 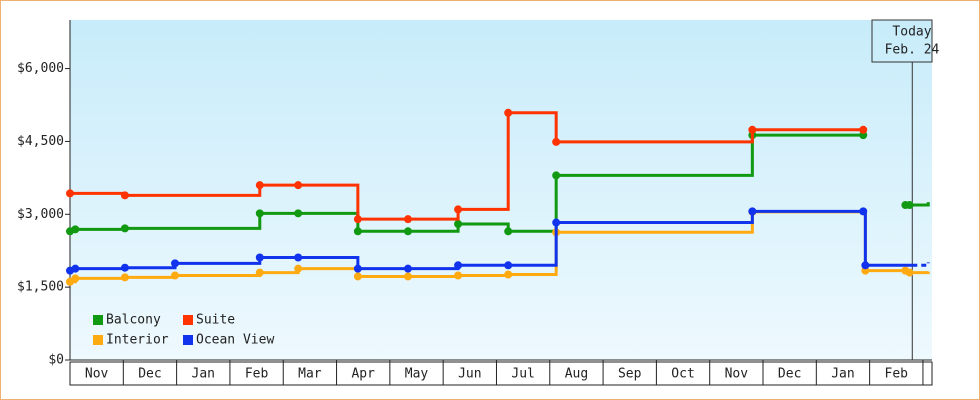 I want to click on y-tick-label: $4,500, so click(x=40, y=141).